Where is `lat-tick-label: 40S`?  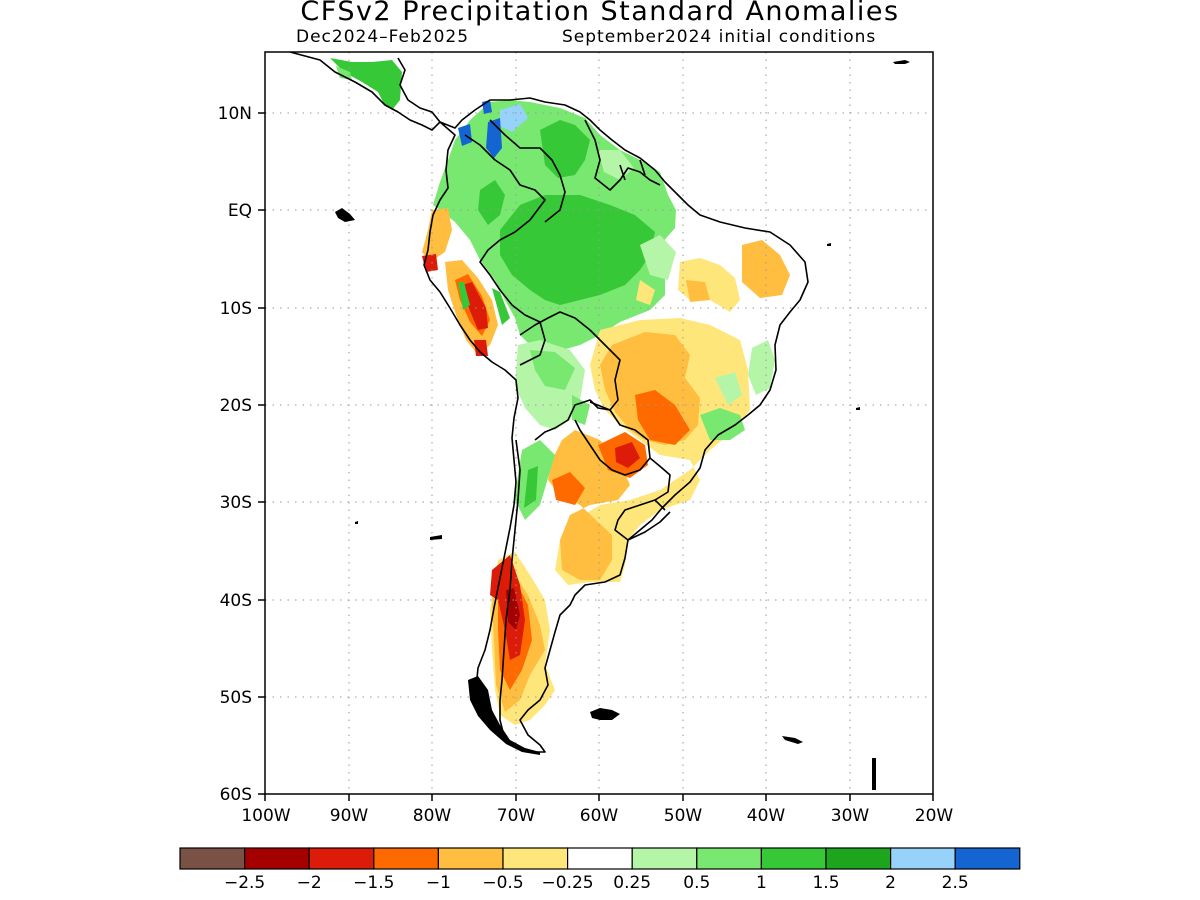
lat-tick-label: 40S is located at coordinates (236, 601).